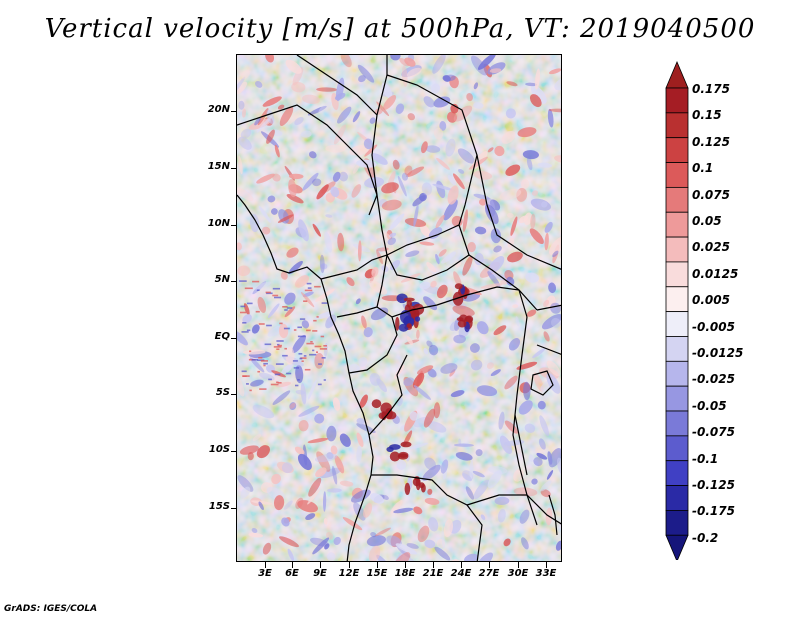 This screenshot has width=800, height=618. What do you see at coordinates (222, 279) in the screenshot?
I see `lat-label: 5N` at bounding box center [222, 279].